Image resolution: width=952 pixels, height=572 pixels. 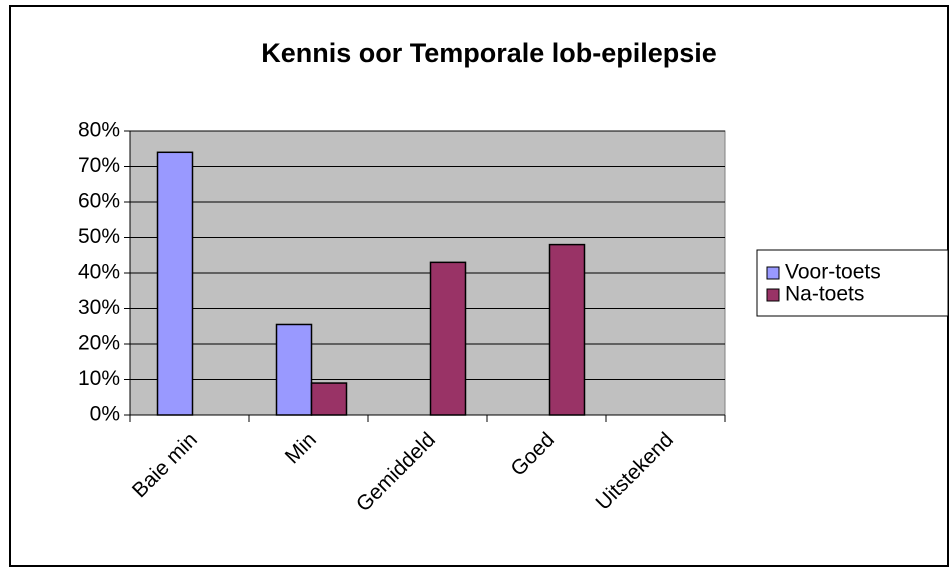 What do you see at coordinates (99, 236) in the screenshot?
I see `y-tick-label: 50%` at bounding box center [99, 236].